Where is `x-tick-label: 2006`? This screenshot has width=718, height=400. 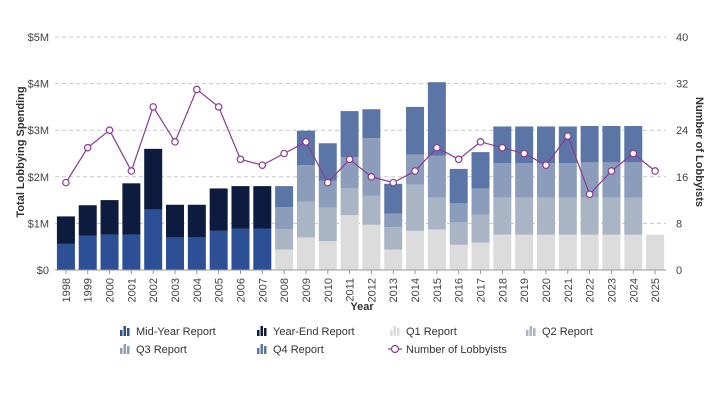
x-tick-label: 2006 is located at coordinates (241, 290).